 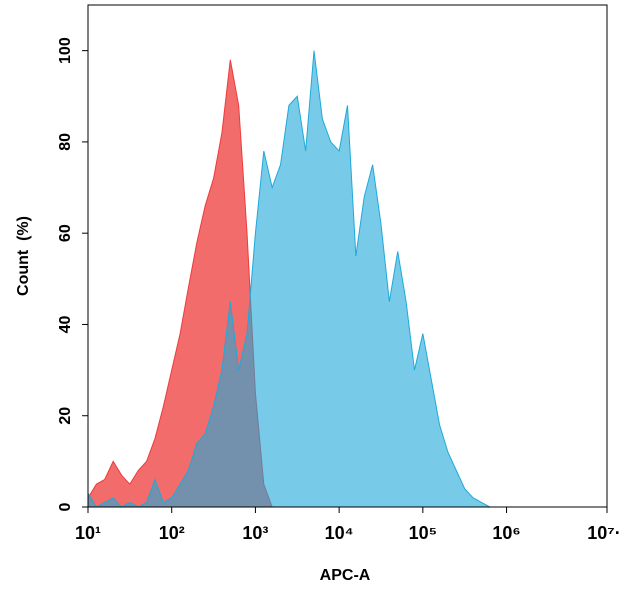 I want to click on y-tick-label: 20, so click(x=65, y=416).